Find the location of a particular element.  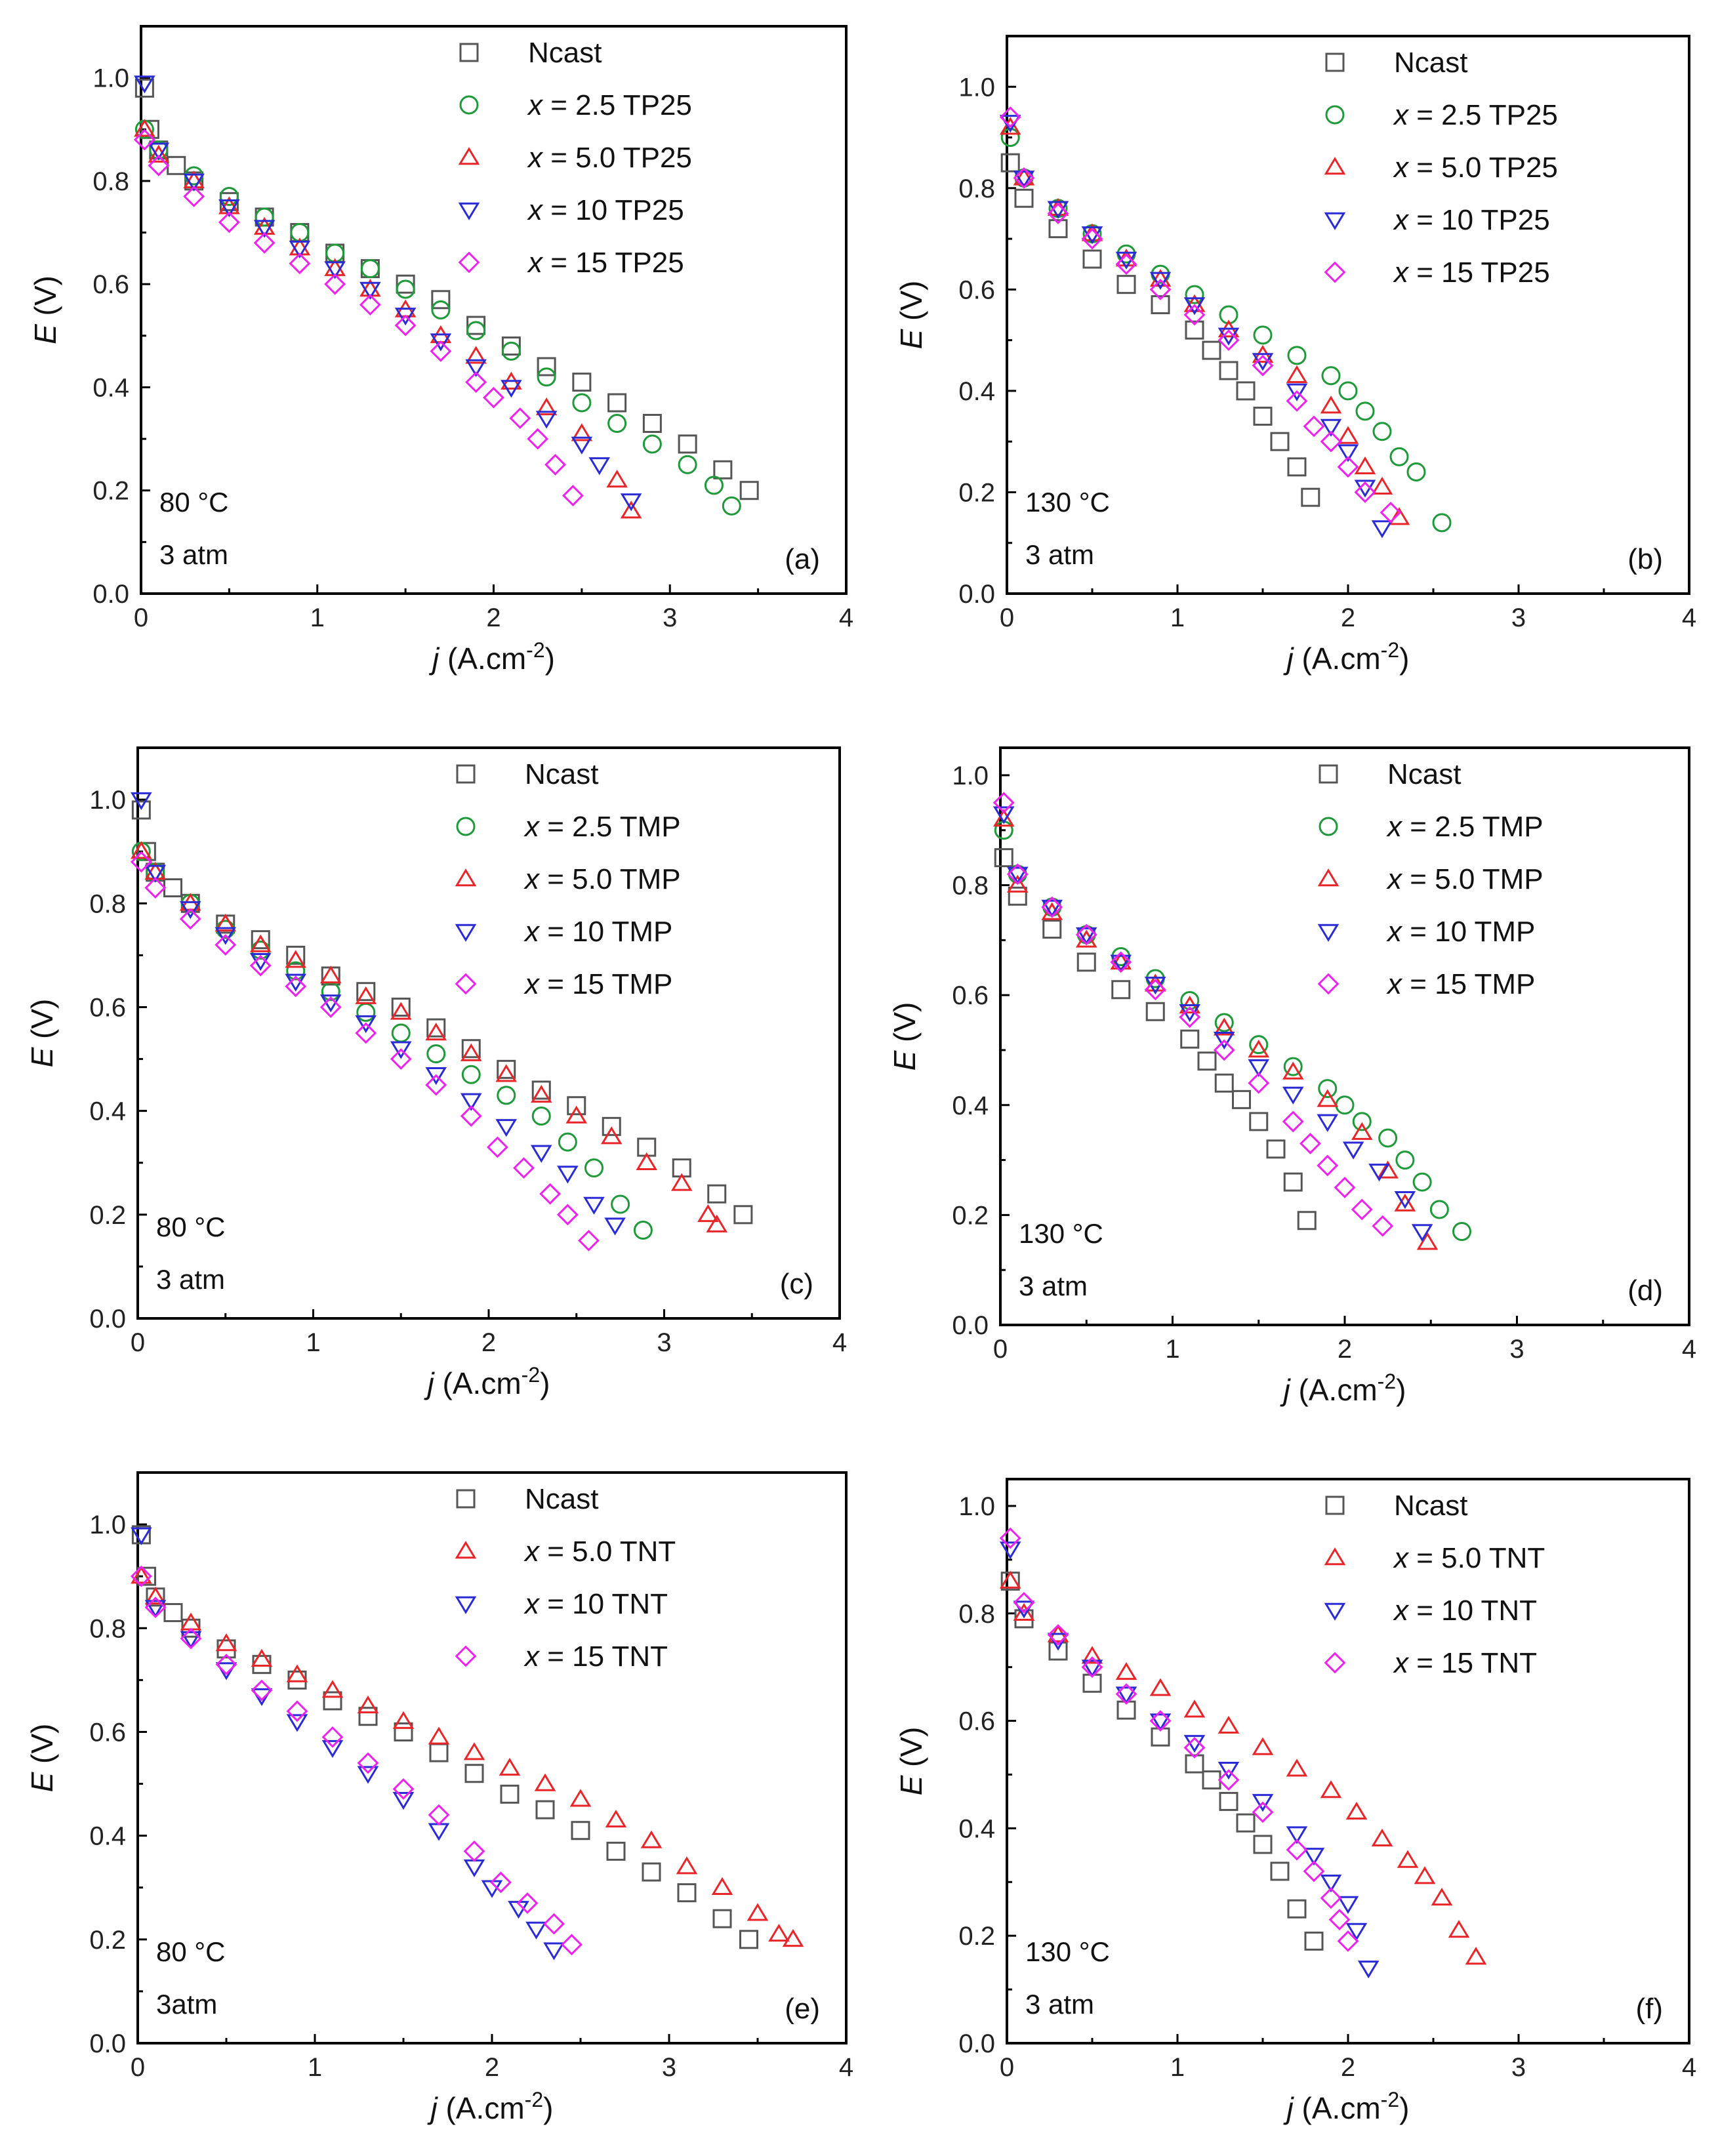

legend-entry: x = 15 TMP is located at coordinates (563, 984).